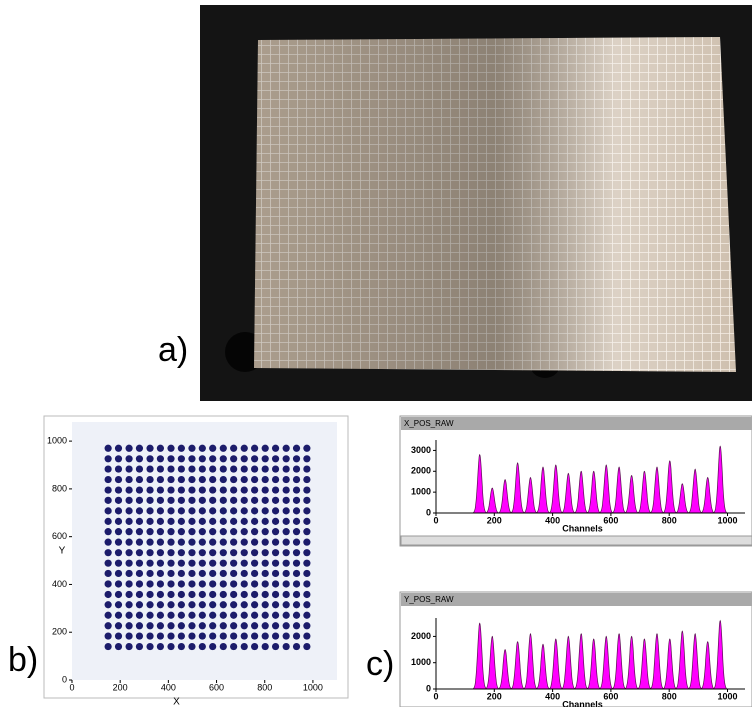 The height and width of the screenshot is (707, 752). What do you see at coordinates (264, 687) in the screenshot?
I see `x-tick-label: 800` at bounding box center [264, 687].